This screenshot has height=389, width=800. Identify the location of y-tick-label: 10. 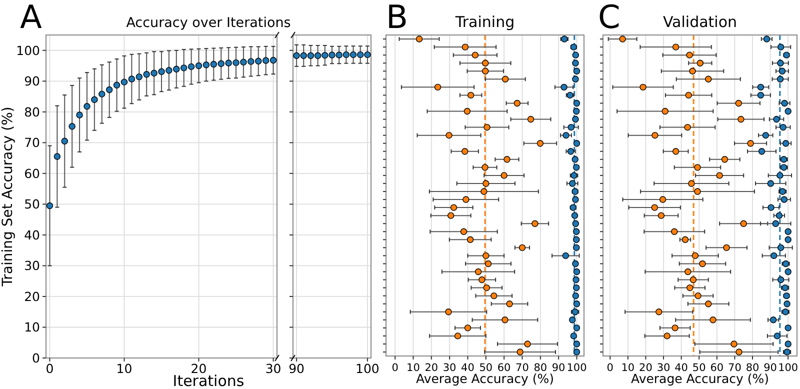
(32, 327).